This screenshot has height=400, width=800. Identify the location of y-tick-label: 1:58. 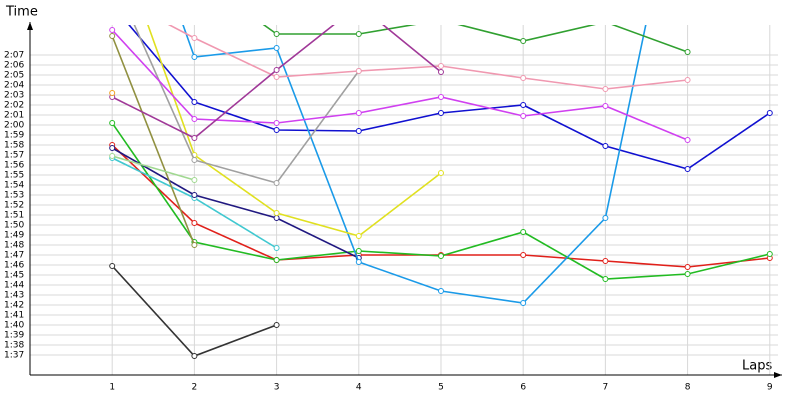
(14, 146).